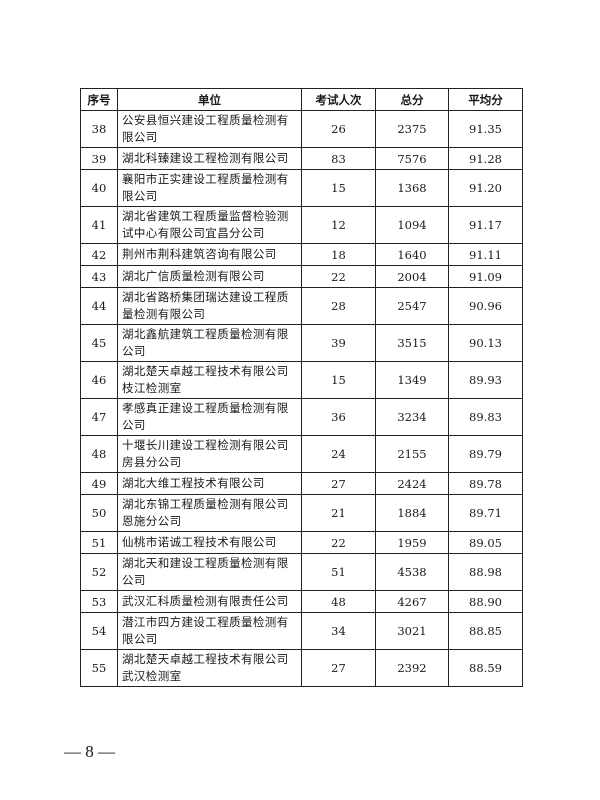  I want to click on cell-count: 36, so click(338, 417).